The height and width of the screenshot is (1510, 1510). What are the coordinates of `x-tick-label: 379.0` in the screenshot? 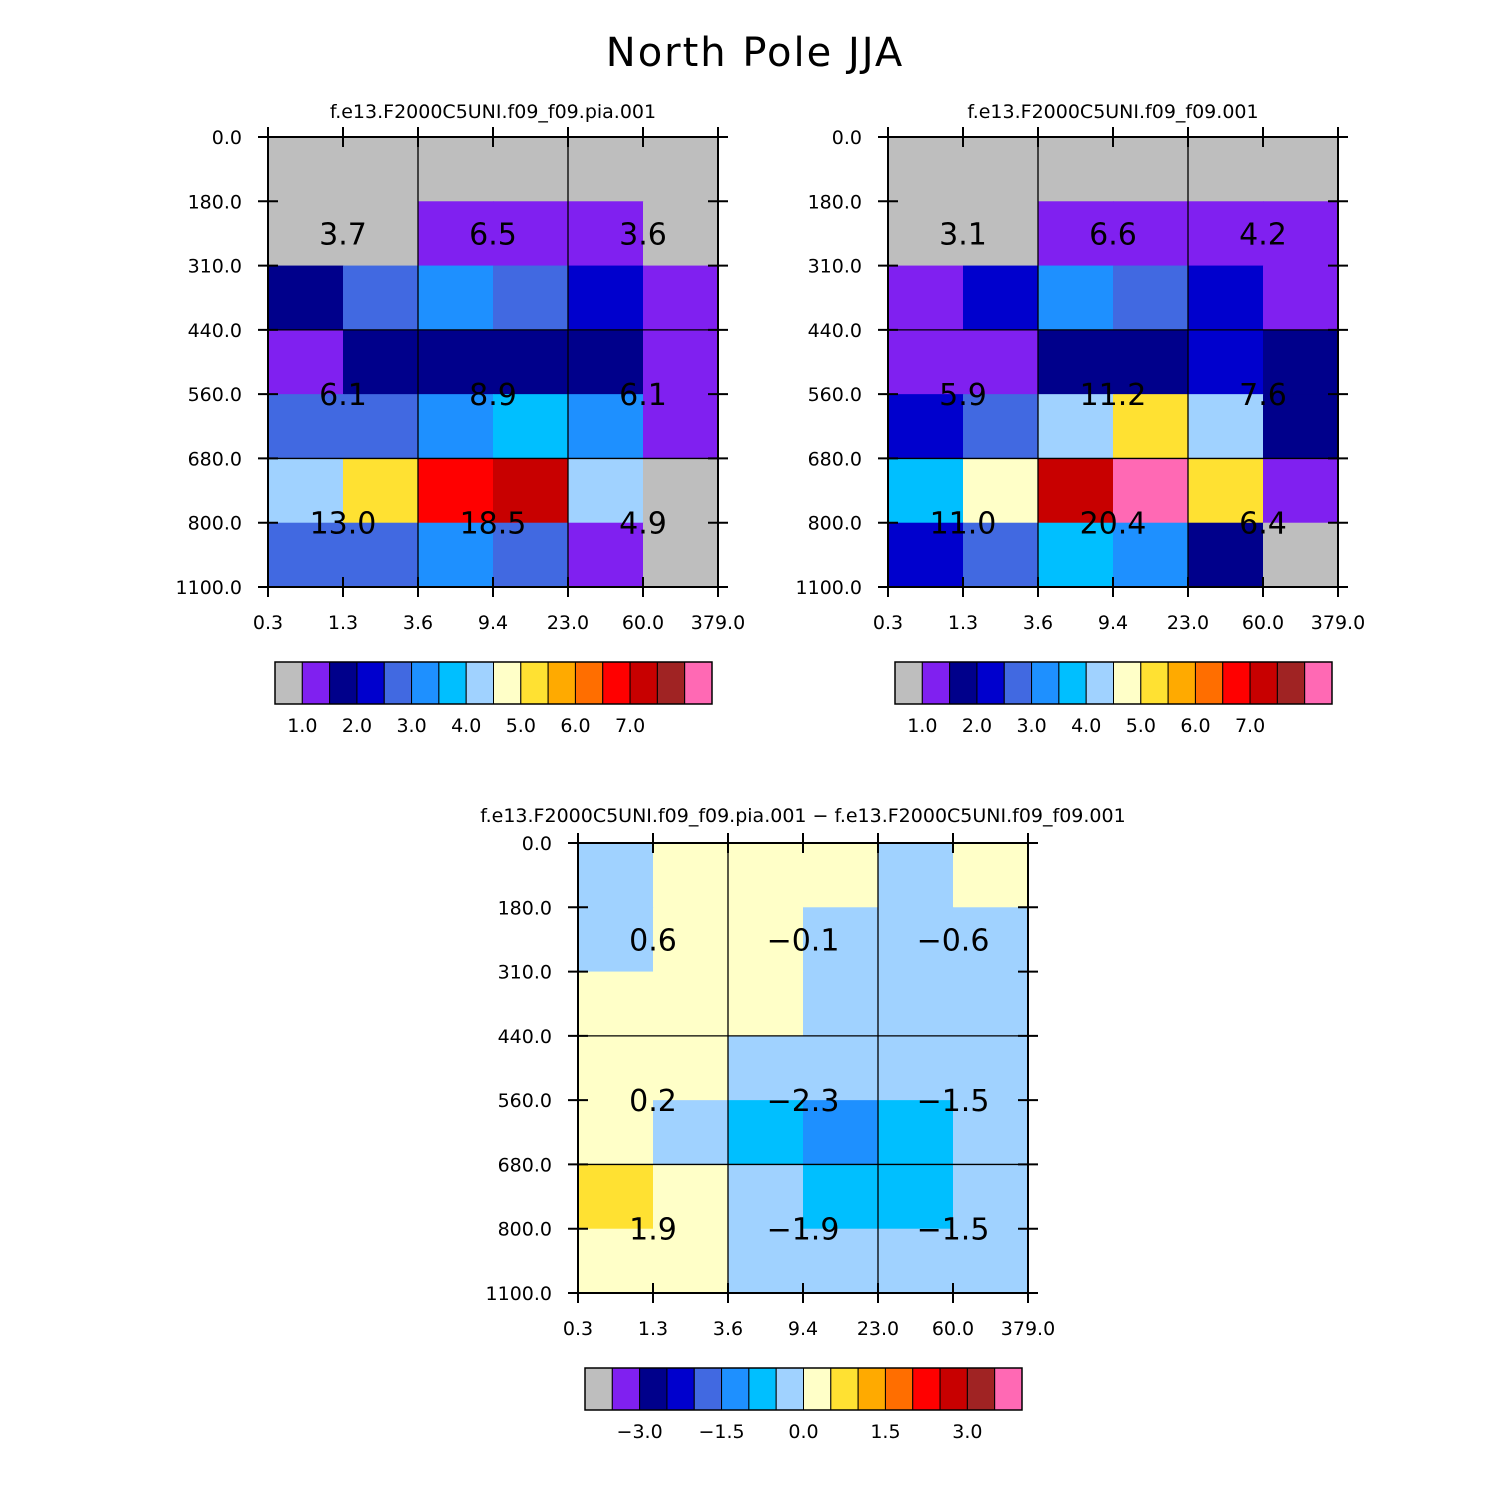 It's located at (1028, 1329).